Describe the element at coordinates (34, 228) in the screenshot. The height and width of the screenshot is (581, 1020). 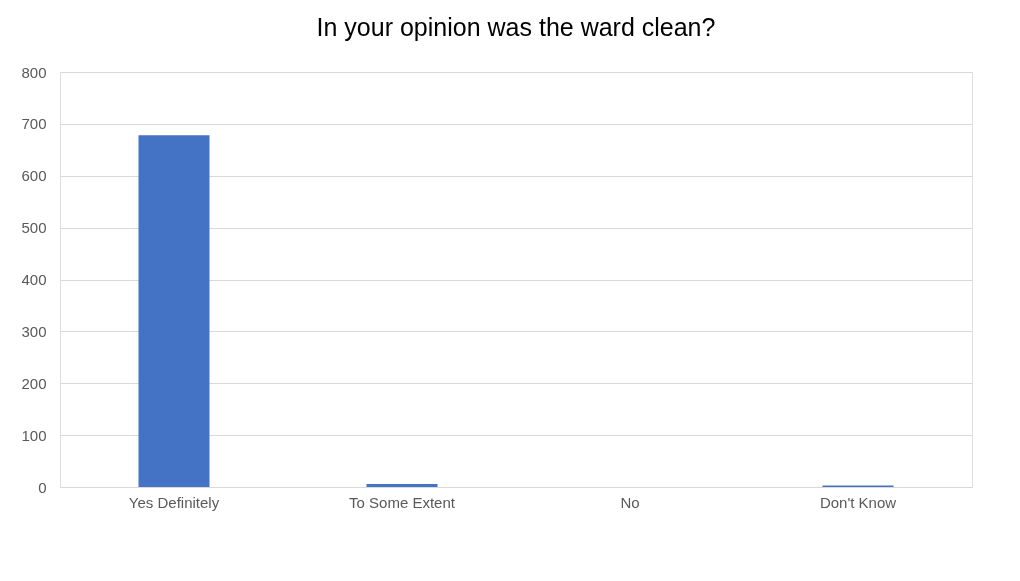
I see `y-tick-label: 500` at that location.